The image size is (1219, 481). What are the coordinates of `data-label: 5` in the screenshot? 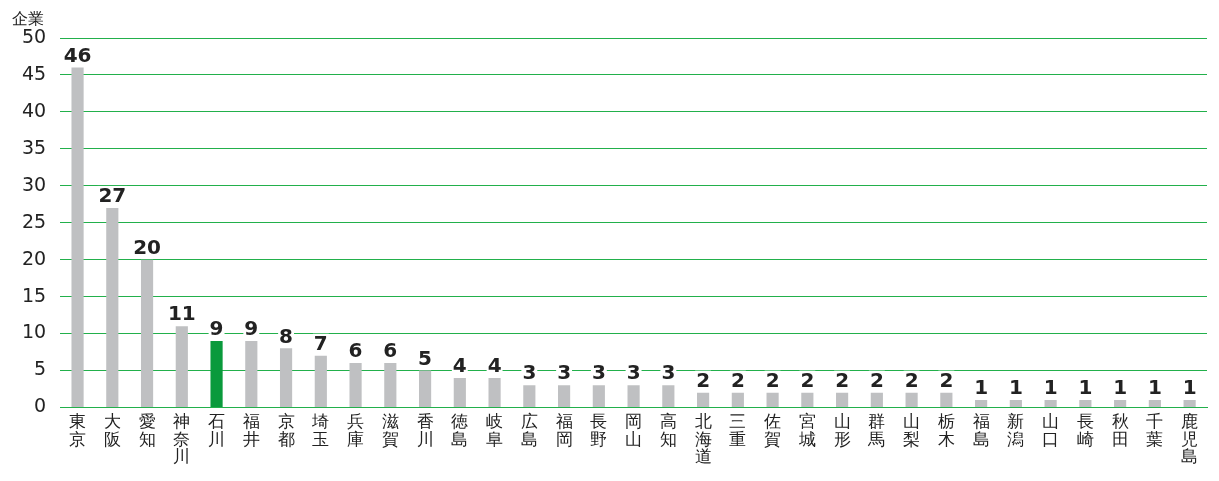 It's located at (425, 357).